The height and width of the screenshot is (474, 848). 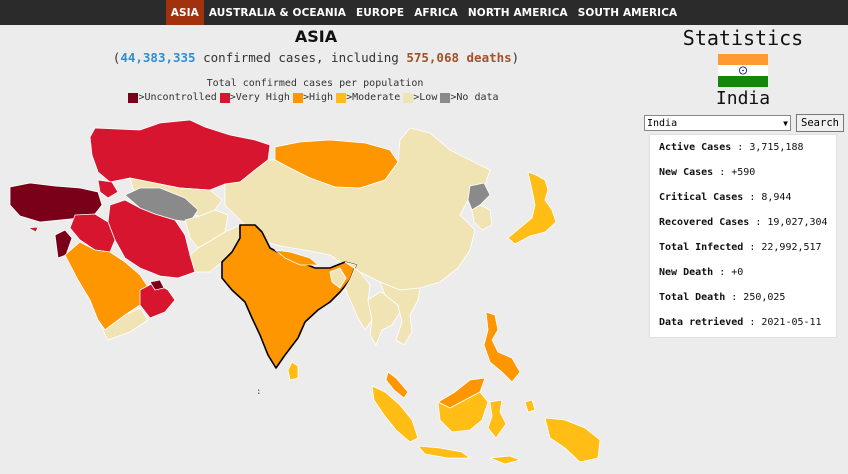 What do you see at coordinates (791, 247) in the screenshot?
I see `stat-value: 22,992,517` at bounding box center [791, 247].